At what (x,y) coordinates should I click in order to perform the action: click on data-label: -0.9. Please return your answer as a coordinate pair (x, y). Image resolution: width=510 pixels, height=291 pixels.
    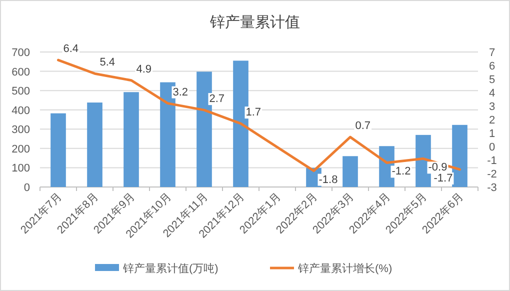
    Looking at the image, I should click on (438, 168).